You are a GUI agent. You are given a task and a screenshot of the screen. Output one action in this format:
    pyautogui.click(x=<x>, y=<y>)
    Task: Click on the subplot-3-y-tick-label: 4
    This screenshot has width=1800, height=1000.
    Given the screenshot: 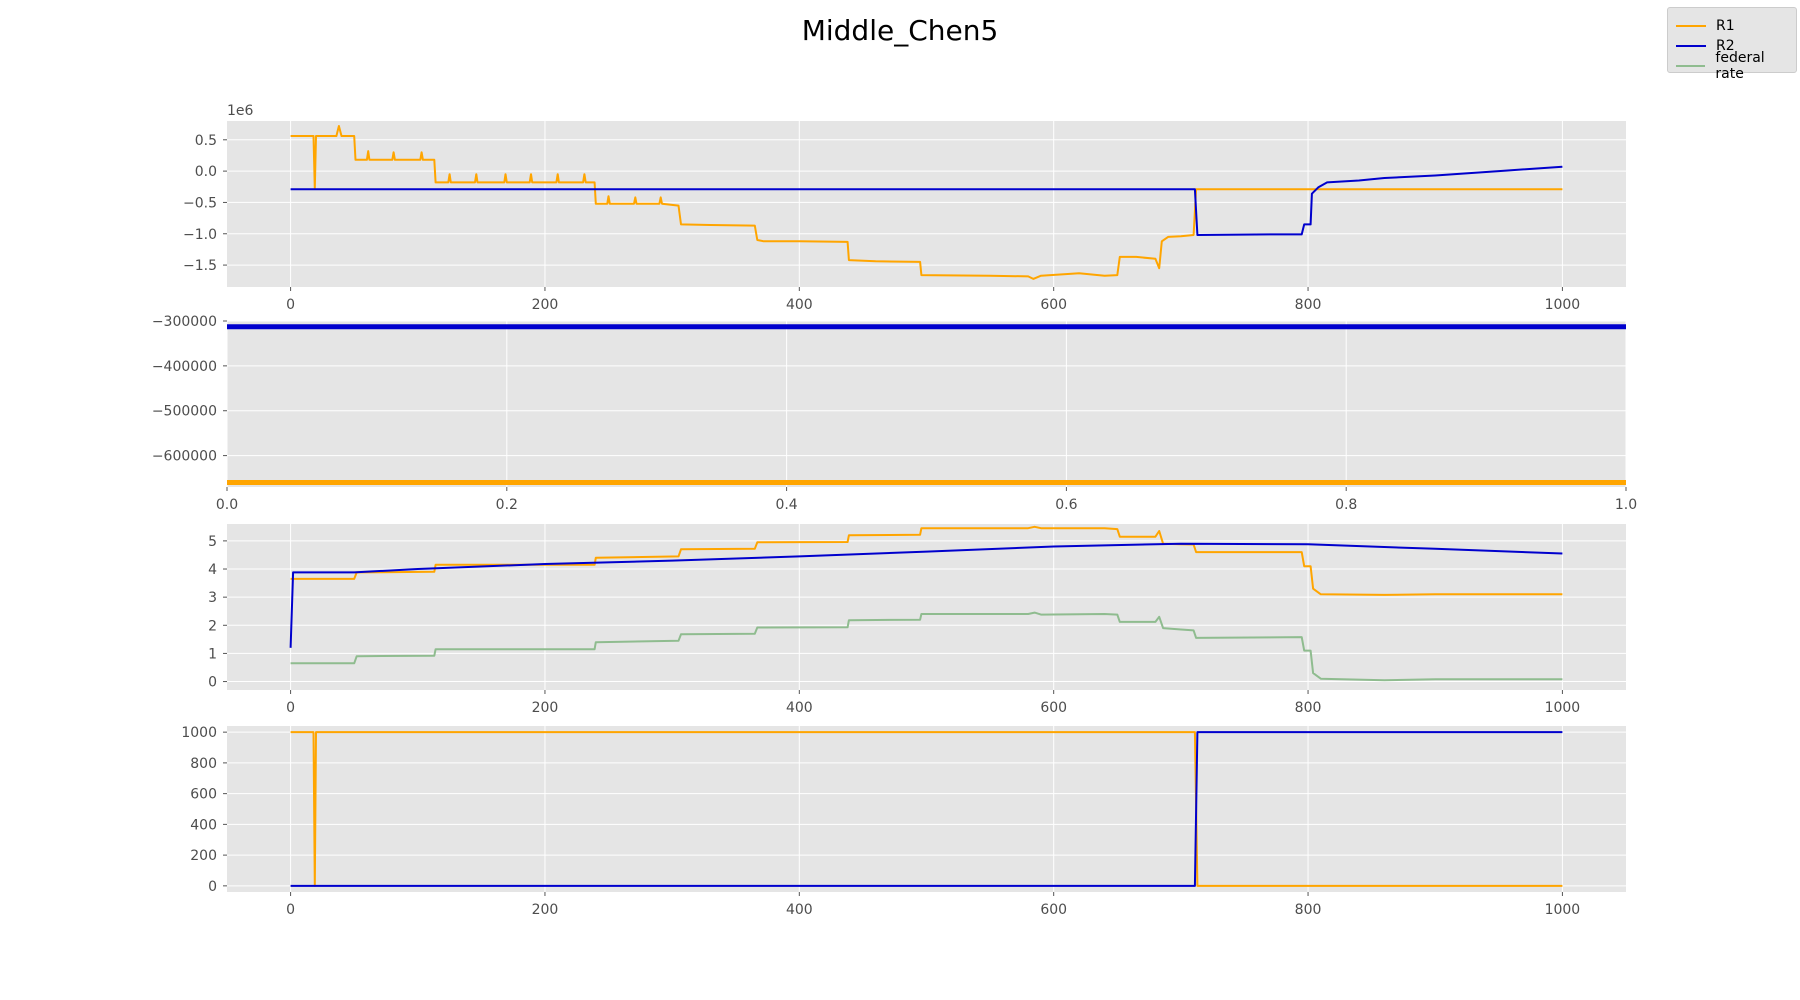 What is the action you would take?
    pyautogui.click(x=212, y=570)
    